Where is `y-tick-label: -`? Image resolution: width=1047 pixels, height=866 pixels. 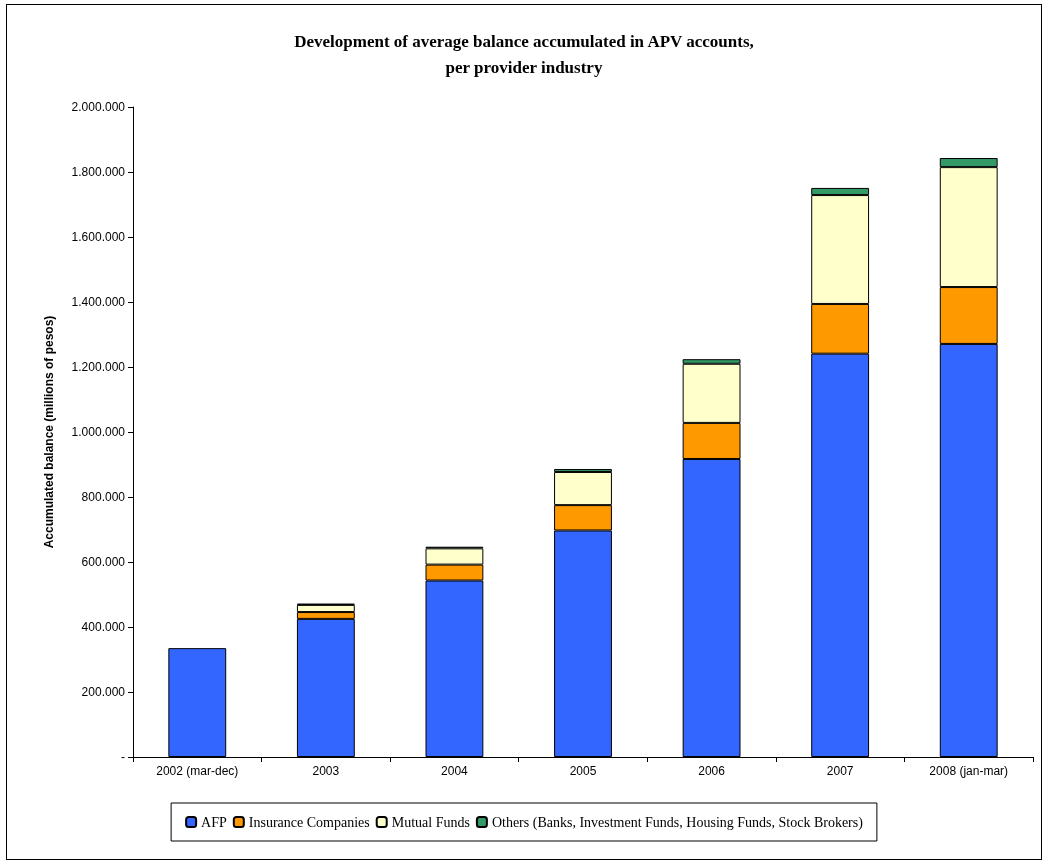 y-tick-label: - is located at coordinates (123, 757).